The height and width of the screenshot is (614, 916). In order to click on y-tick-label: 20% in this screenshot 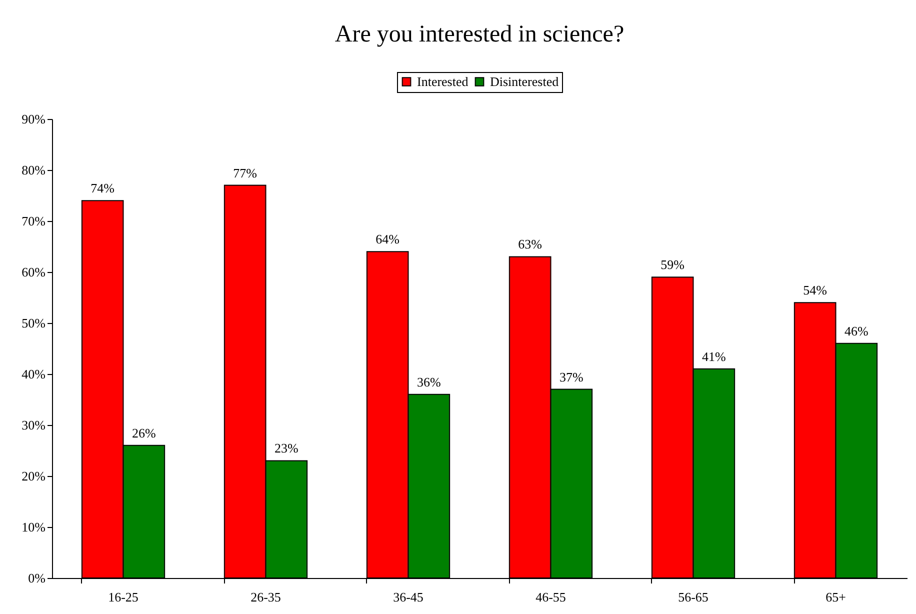, I will do `click(34, 476)`.